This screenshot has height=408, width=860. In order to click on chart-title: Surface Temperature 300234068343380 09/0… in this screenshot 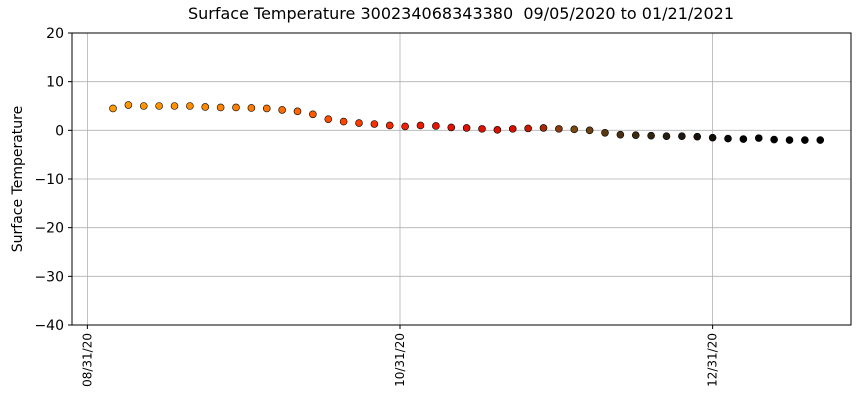, I will do `click(461, 13)`.